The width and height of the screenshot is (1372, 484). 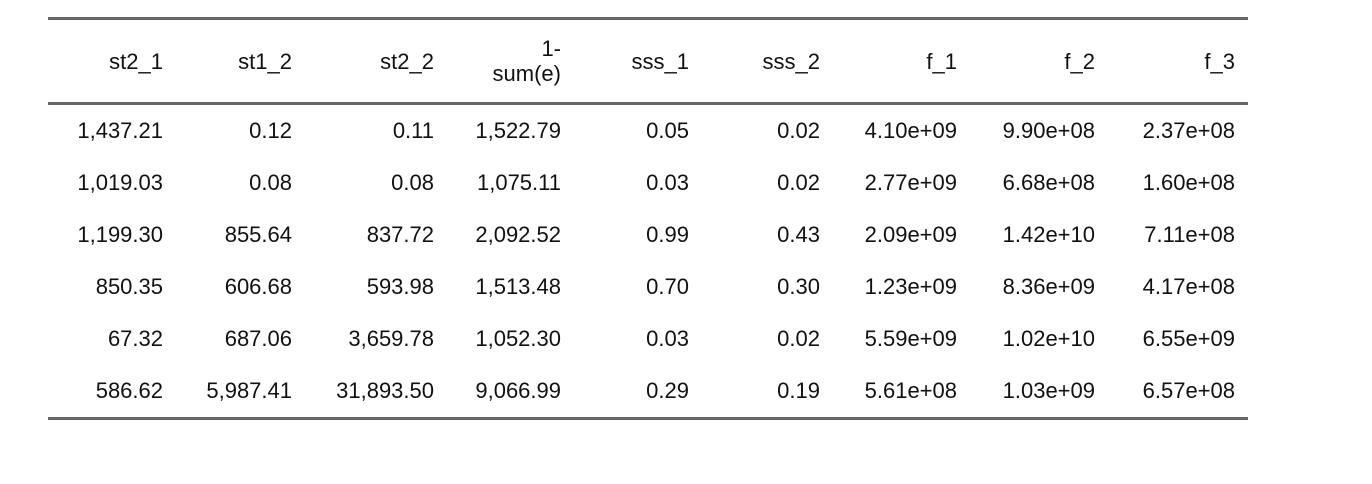 What do you see at coordinates (660, 61) in the screenshot?
I see `column-header-text: sss_1` at bounding box center [660, 61].